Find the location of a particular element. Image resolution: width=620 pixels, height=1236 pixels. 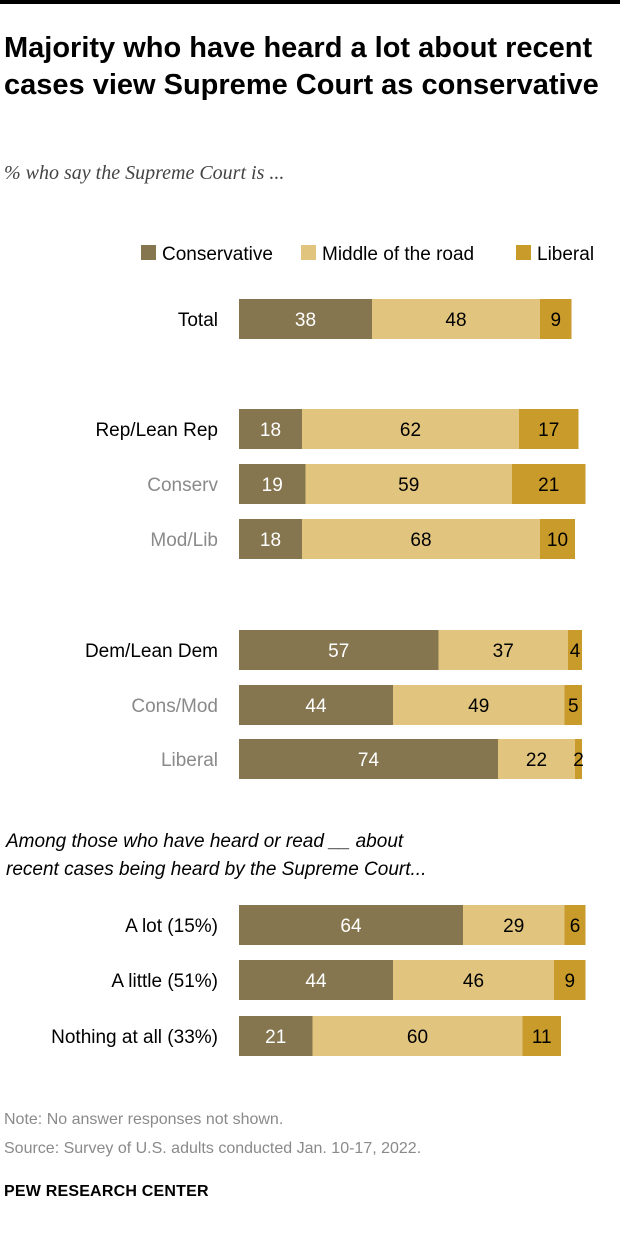

data-label-middle: 37 is located at coordinates (503, 651).